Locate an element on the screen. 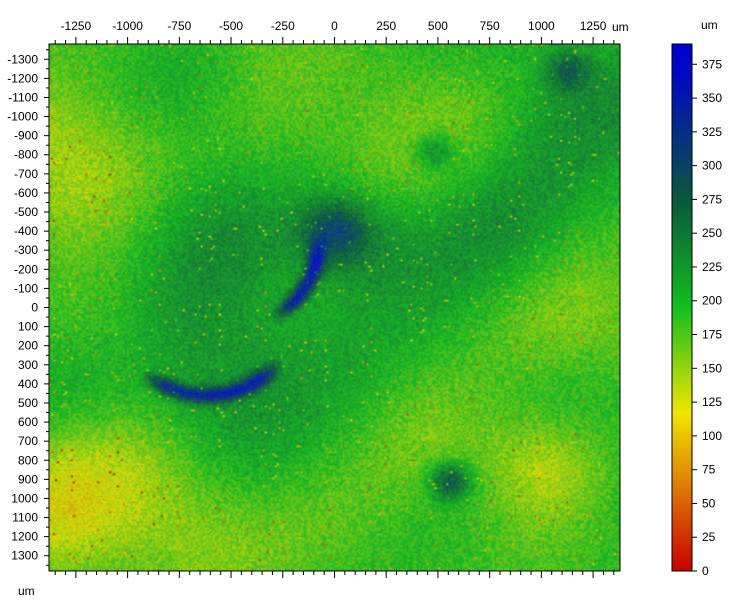  y-tick-label: 300 is located at coordinates (28, 365).